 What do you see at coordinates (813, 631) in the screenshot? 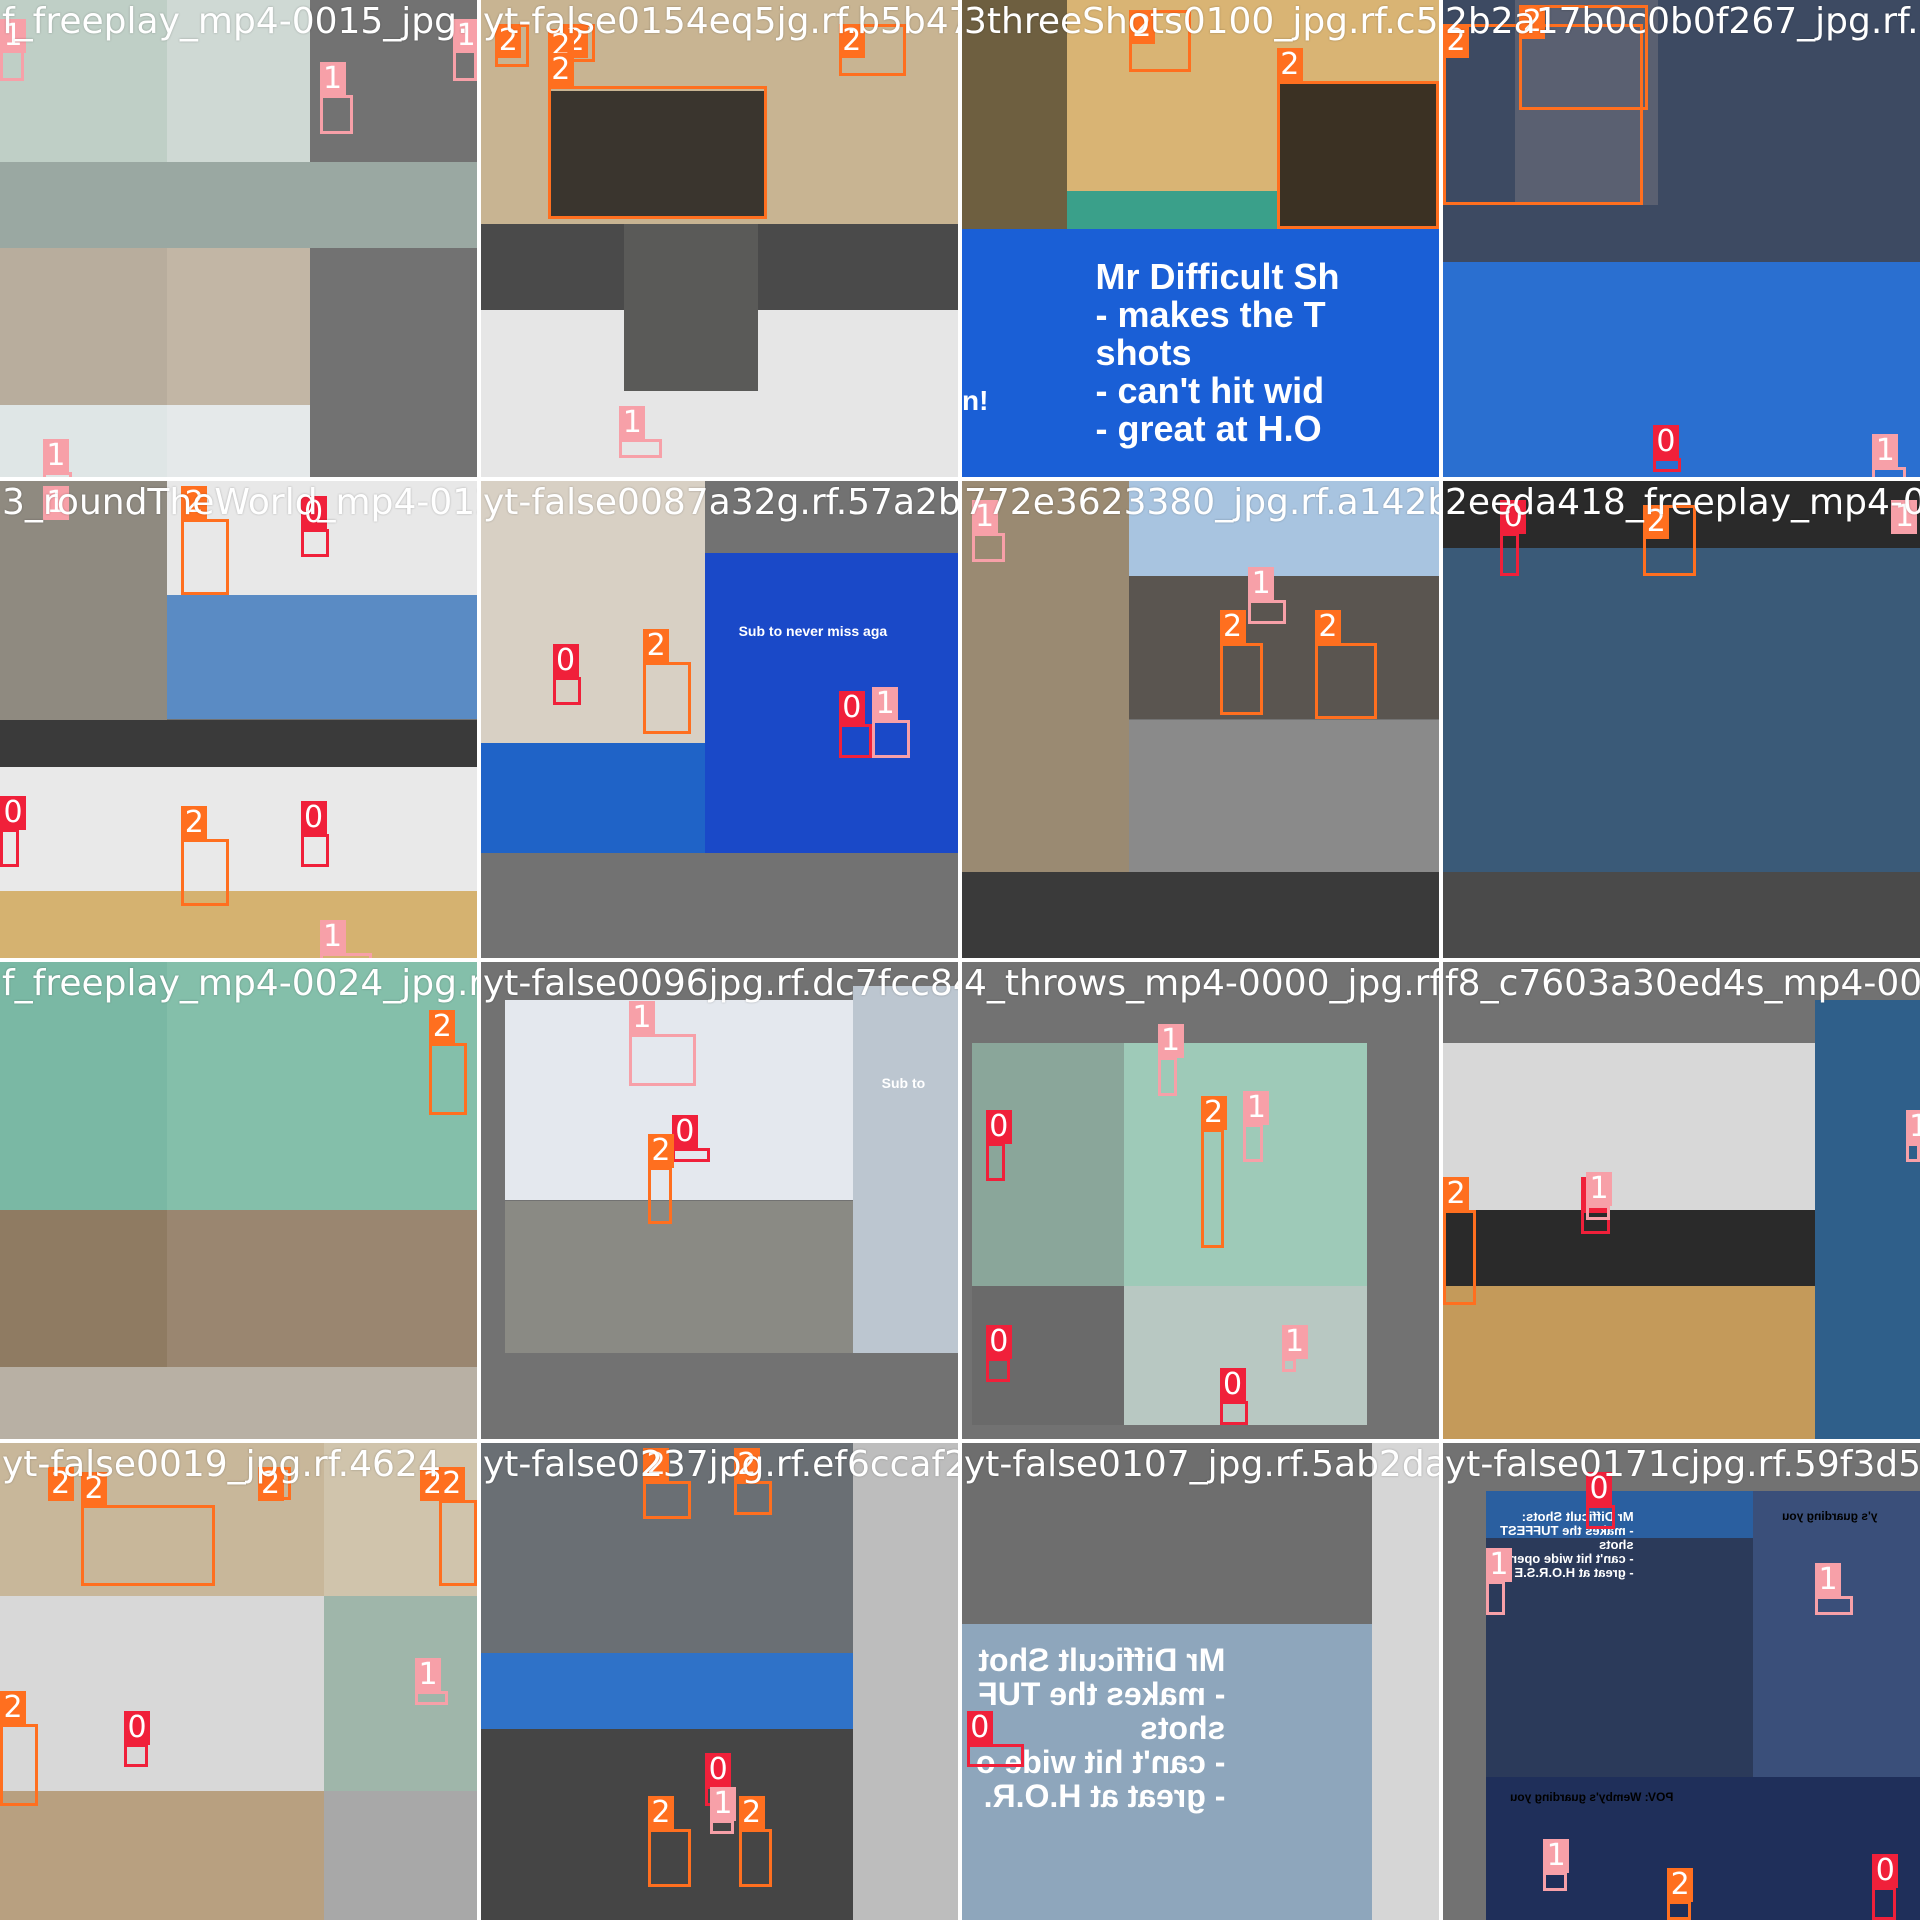
I see `overlay-caption-text: Sub to never miss aga` at bounding box center [813, 631].